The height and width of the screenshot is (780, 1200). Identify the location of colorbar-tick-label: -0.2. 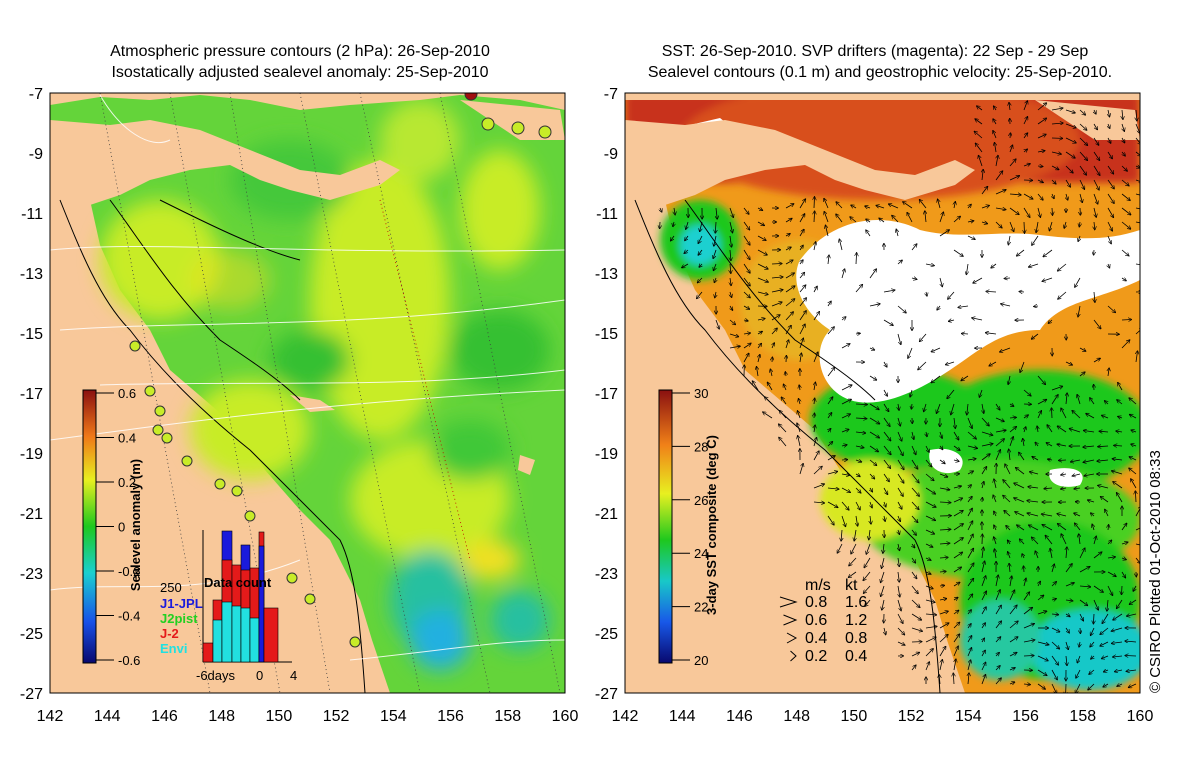
(129, 571).